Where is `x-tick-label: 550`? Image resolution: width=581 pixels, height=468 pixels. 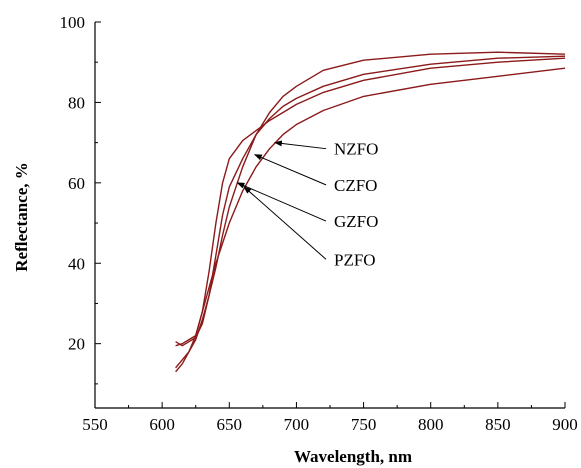 x-tick-label: 550 is located at coordinates (95, 424).